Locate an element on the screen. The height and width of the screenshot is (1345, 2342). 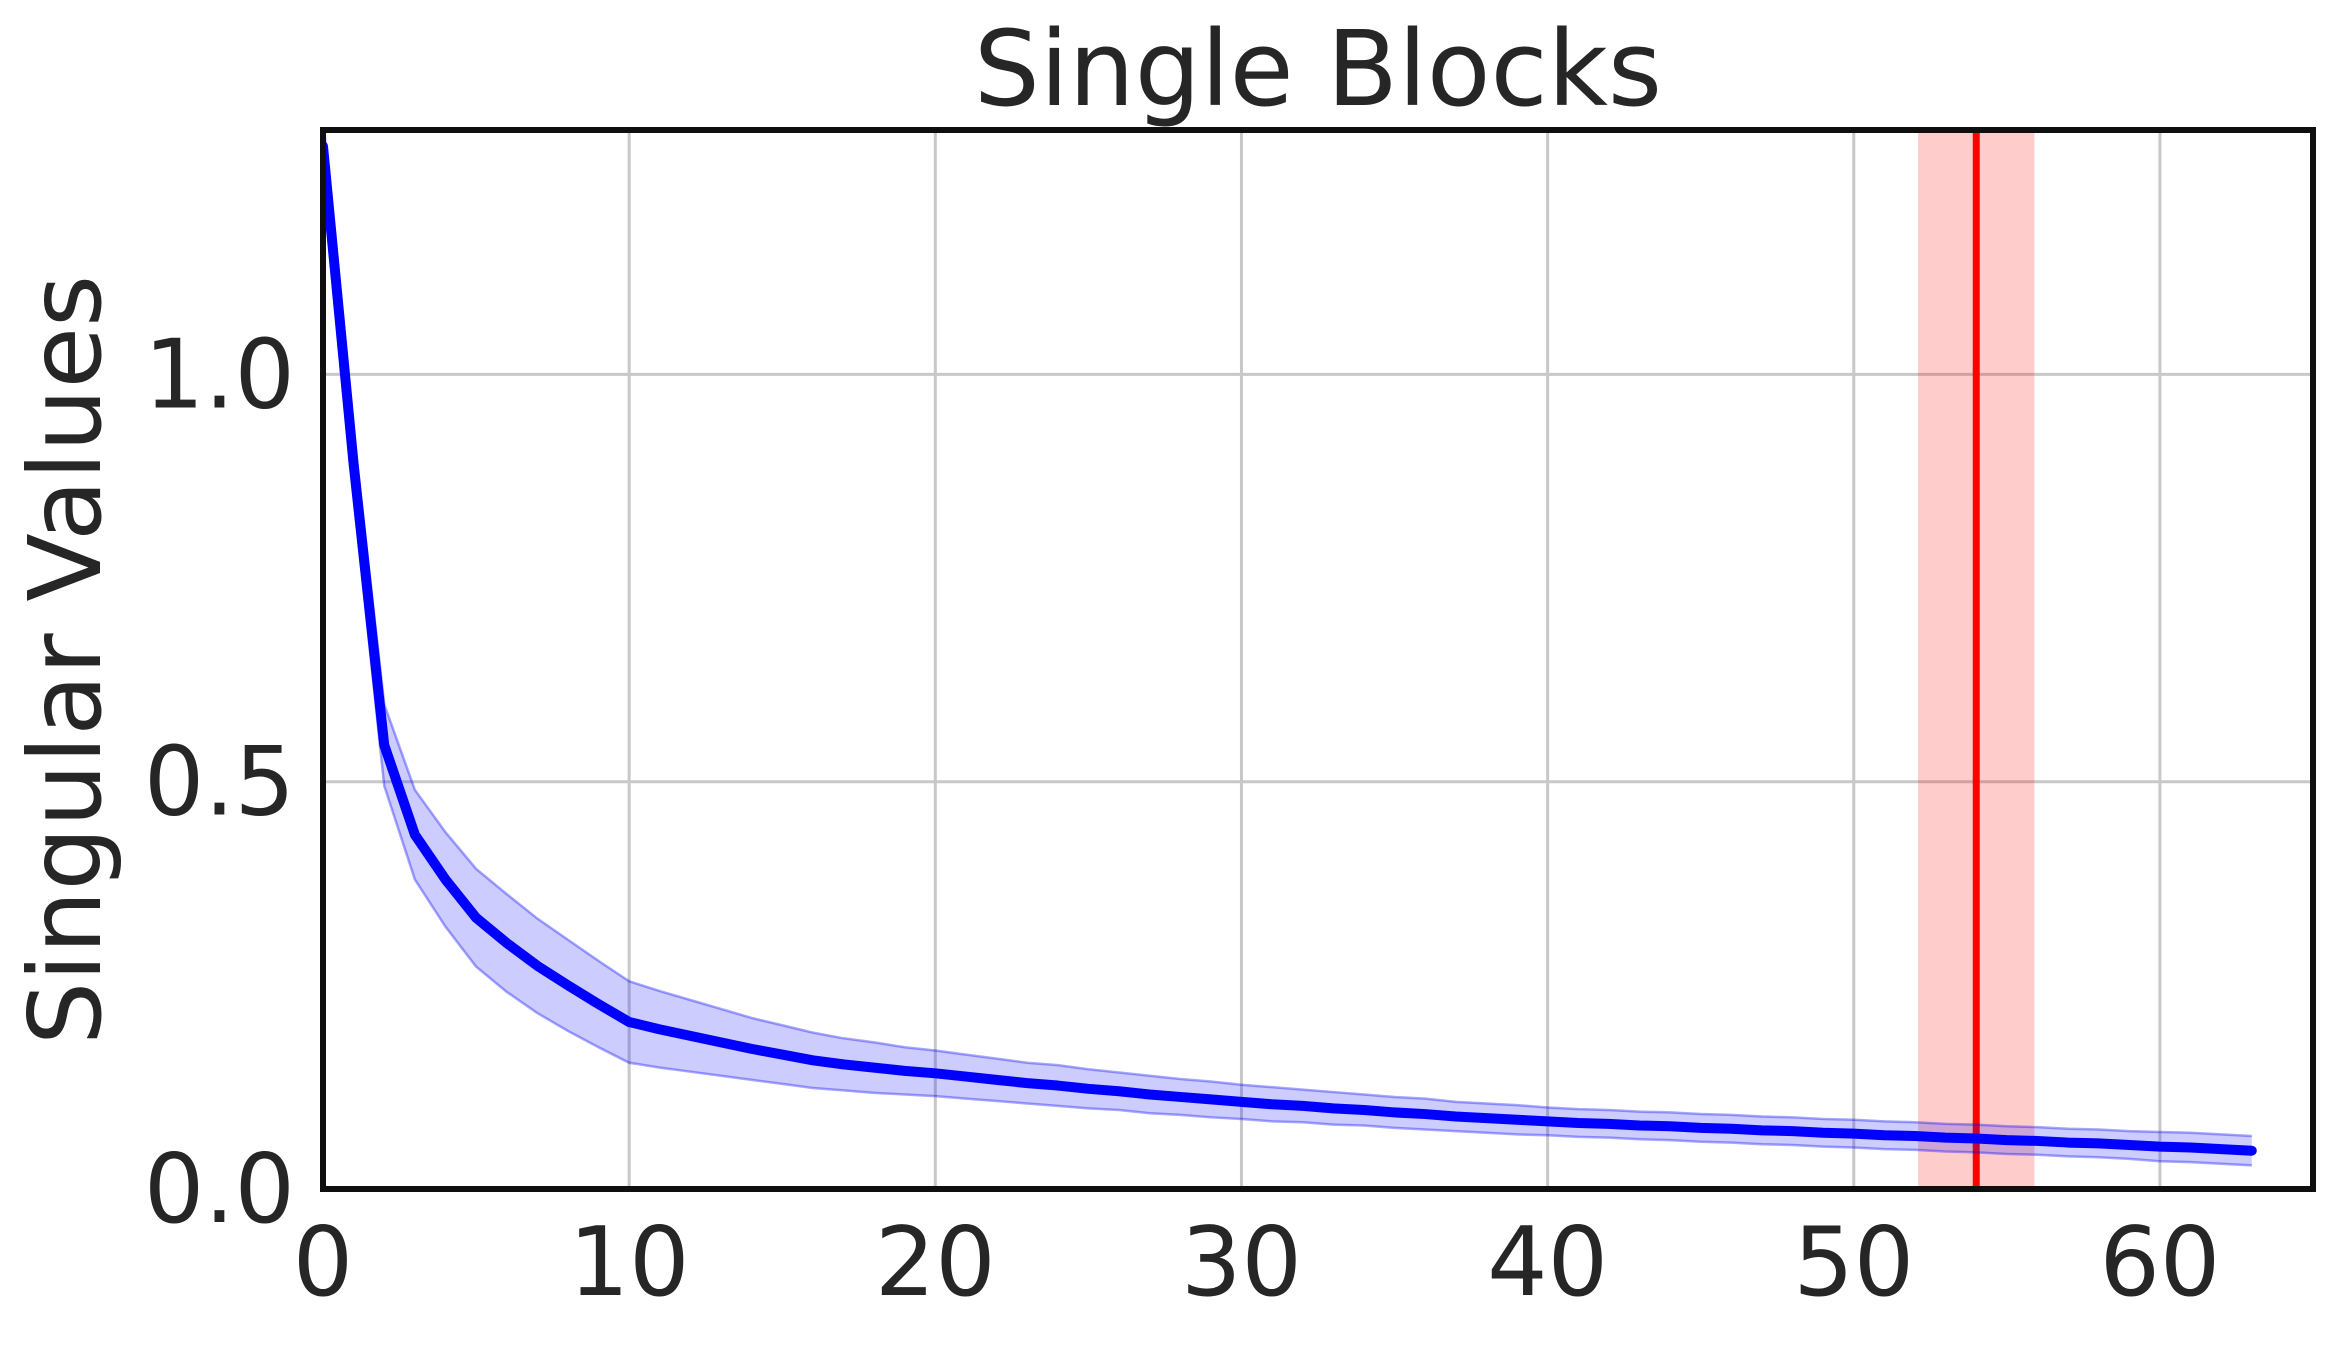
rank-marker is located at coordinates (1976, 659).